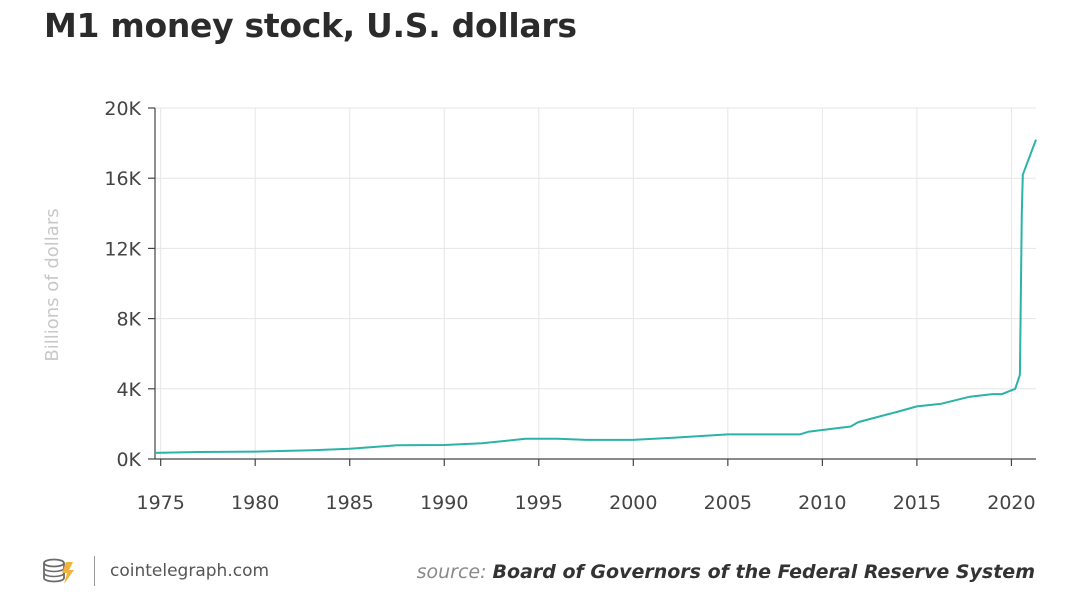  What do you see at coordinates (128, 390) in the screenshot?
I see `y-tick-label: 4K` at bounding box center [128, 390].